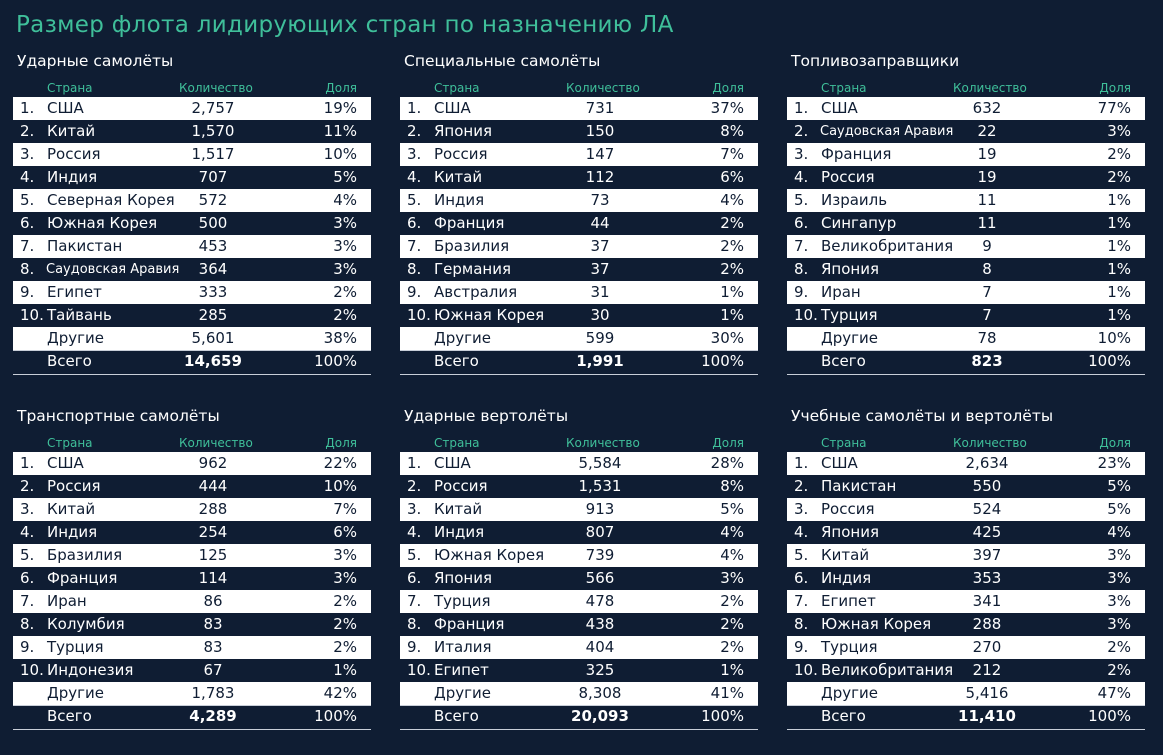 Image resolution: width=1163 pixels, height=755 pixels. What do you see at coordinates (192, 361) in the screenshot?
I see `total-row: Всего 14,659 100%` at bounding box center [192, 361].